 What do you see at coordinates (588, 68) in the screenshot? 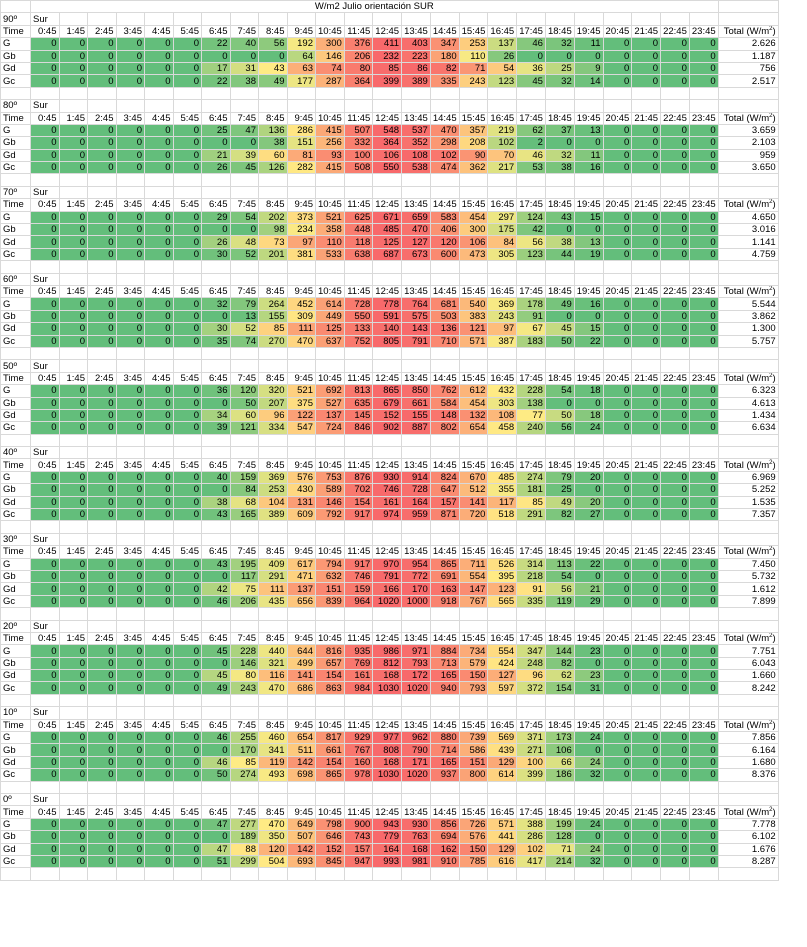
I see `value-cell: 9` at bounding box center [588, 68].